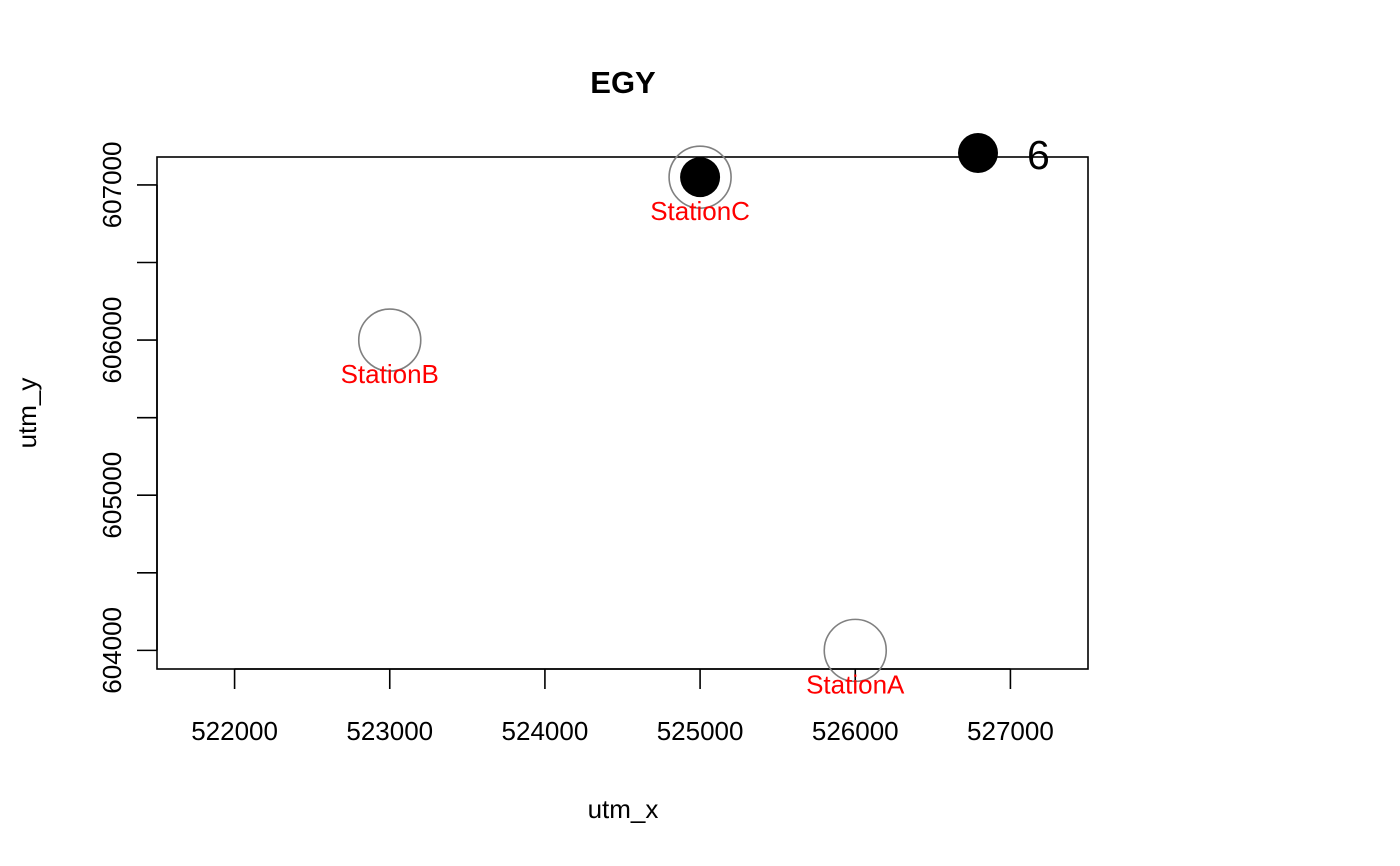 The image size is (1400, 866). Describe the element at coordinates (1038, 155) in the screenshot. I see `legend-label: 6` at that location.